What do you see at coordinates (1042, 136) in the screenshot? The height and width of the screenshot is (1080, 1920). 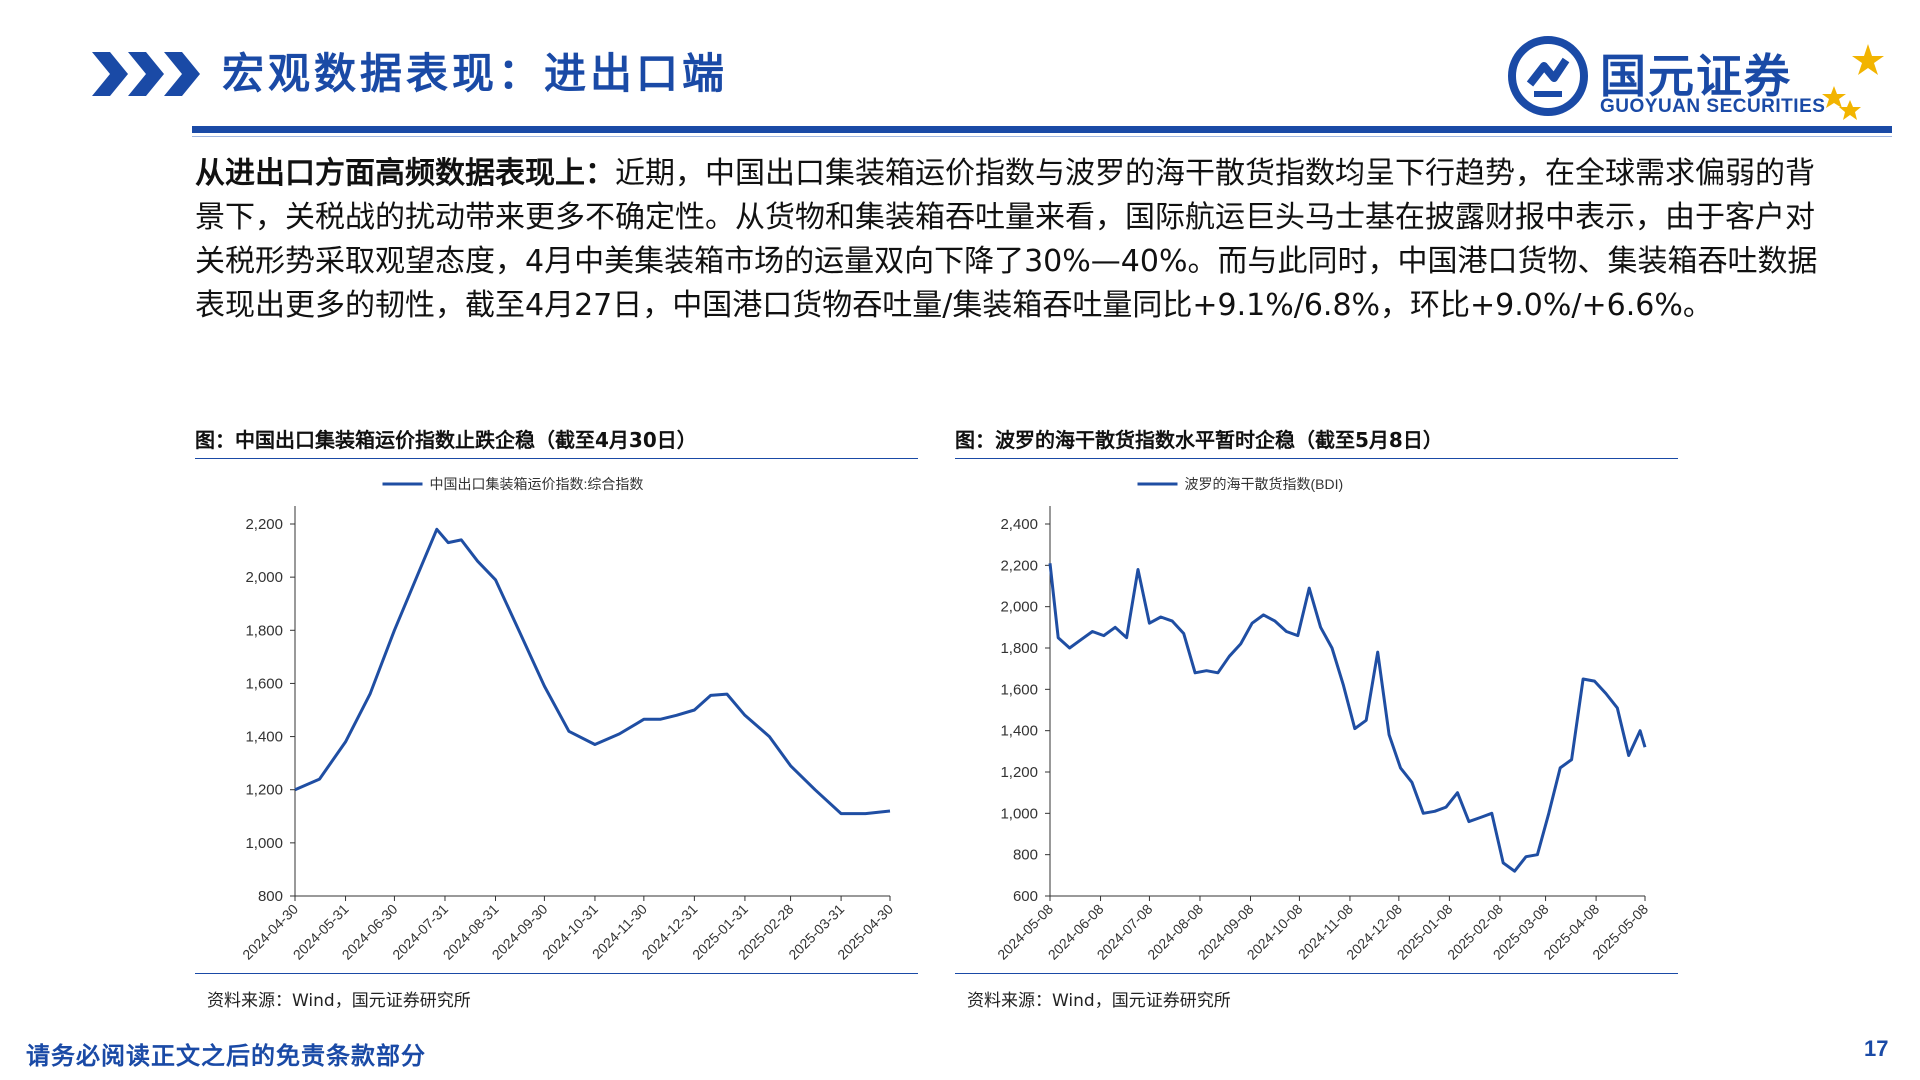 I see `header-divider-thin` at bounding box center [1042, 136].